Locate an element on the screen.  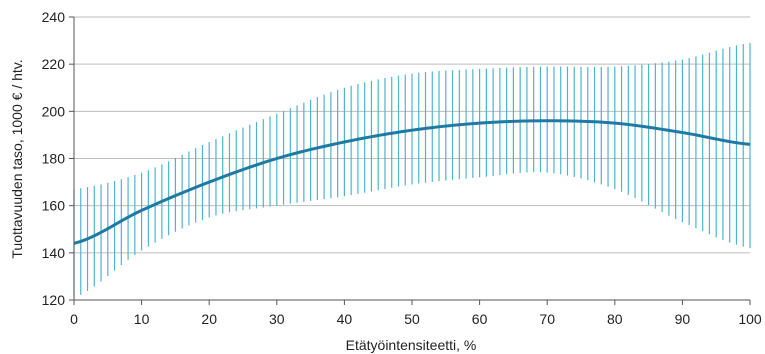
x-tick-label: 90 is located at coordinates (683, 319).